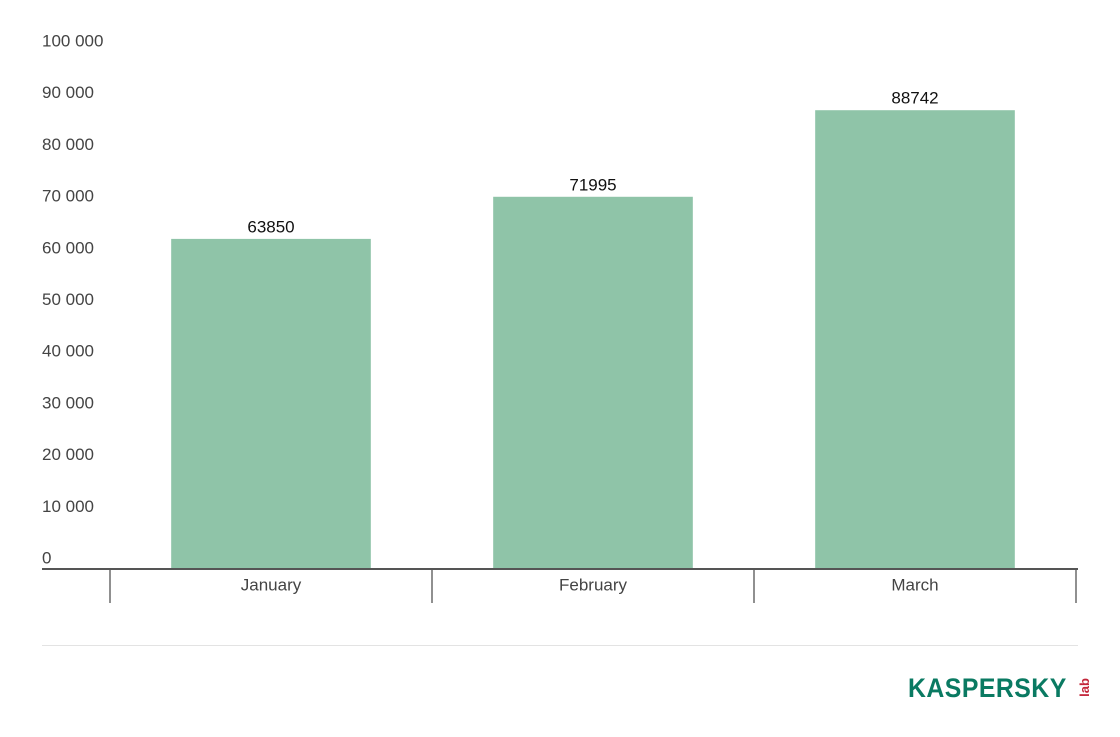  What do you see at coordinates (68, 247) in the screenshot?
I see `y-tick-label: 60 000` at bounding box center [68, 247].